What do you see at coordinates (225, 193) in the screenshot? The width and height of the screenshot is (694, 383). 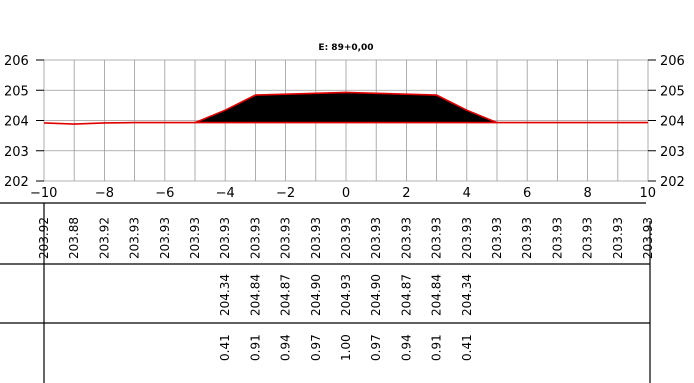 I see `x-tick-label: −4` at bounding box center [225, 193].